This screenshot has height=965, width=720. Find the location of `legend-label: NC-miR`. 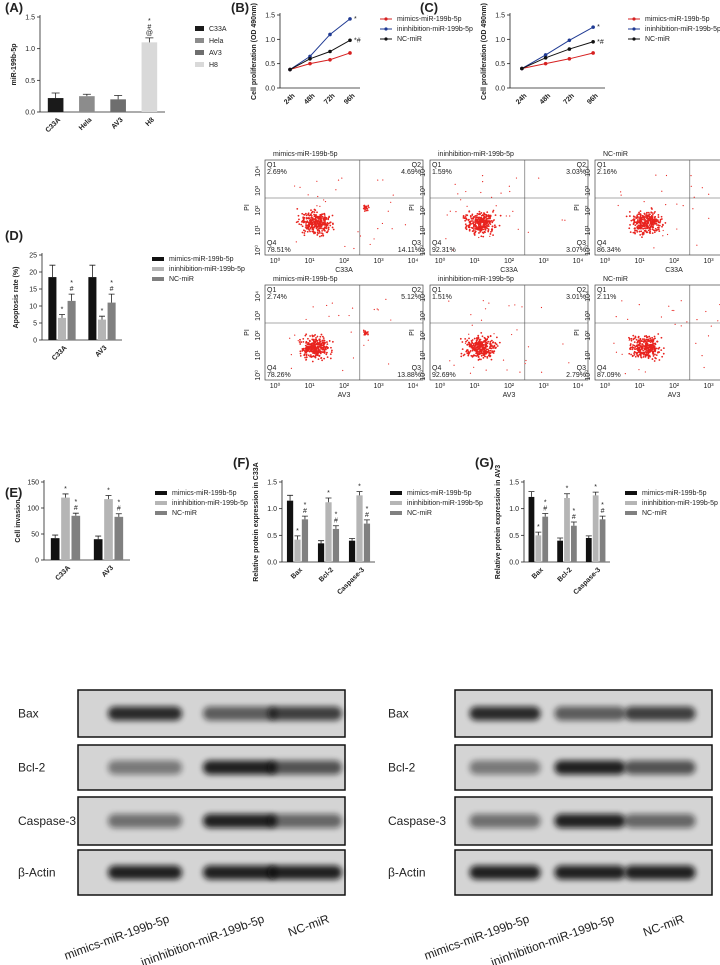

legend-label: NC-miR is located at coordinates (181, 279).